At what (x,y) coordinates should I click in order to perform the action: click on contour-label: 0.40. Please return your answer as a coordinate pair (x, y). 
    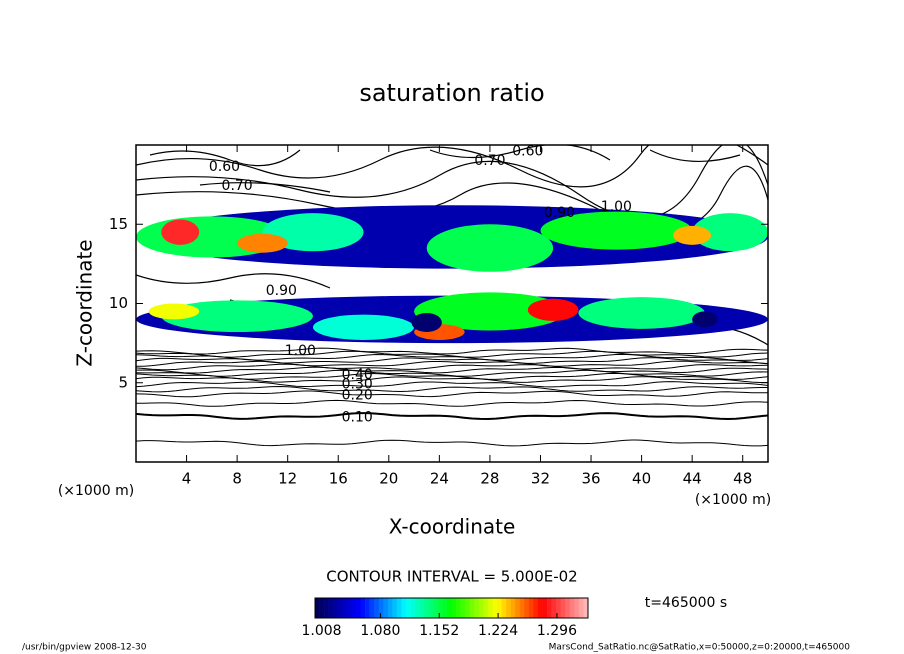
    Looking at the image, I should click on (357, 375).